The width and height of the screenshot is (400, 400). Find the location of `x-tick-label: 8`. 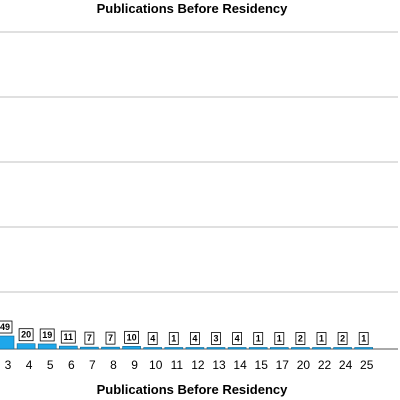

x-tick-label: 8 is located at coordinates (113, 365).